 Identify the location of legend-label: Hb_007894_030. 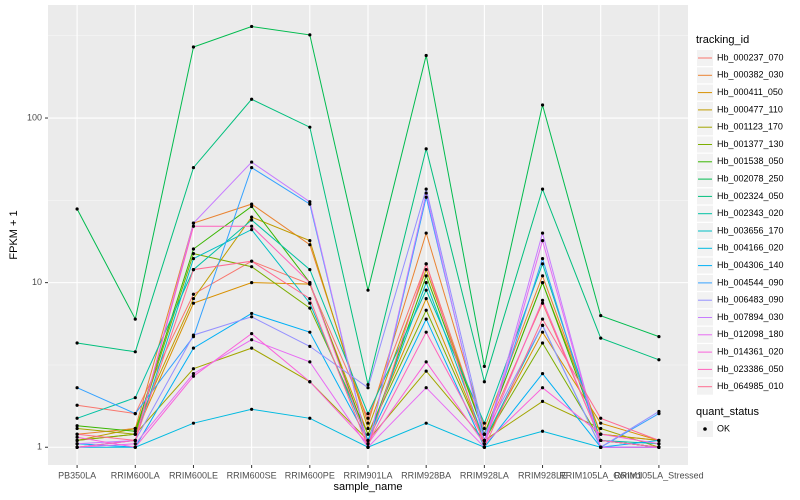
(750, 317).